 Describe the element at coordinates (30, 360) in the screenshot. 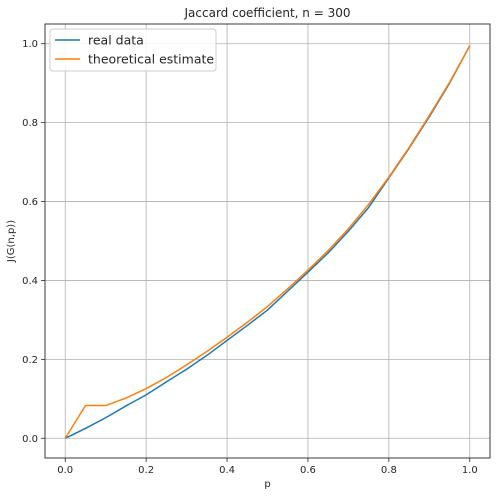

I see `y-tick-label: 0.2` at that location.